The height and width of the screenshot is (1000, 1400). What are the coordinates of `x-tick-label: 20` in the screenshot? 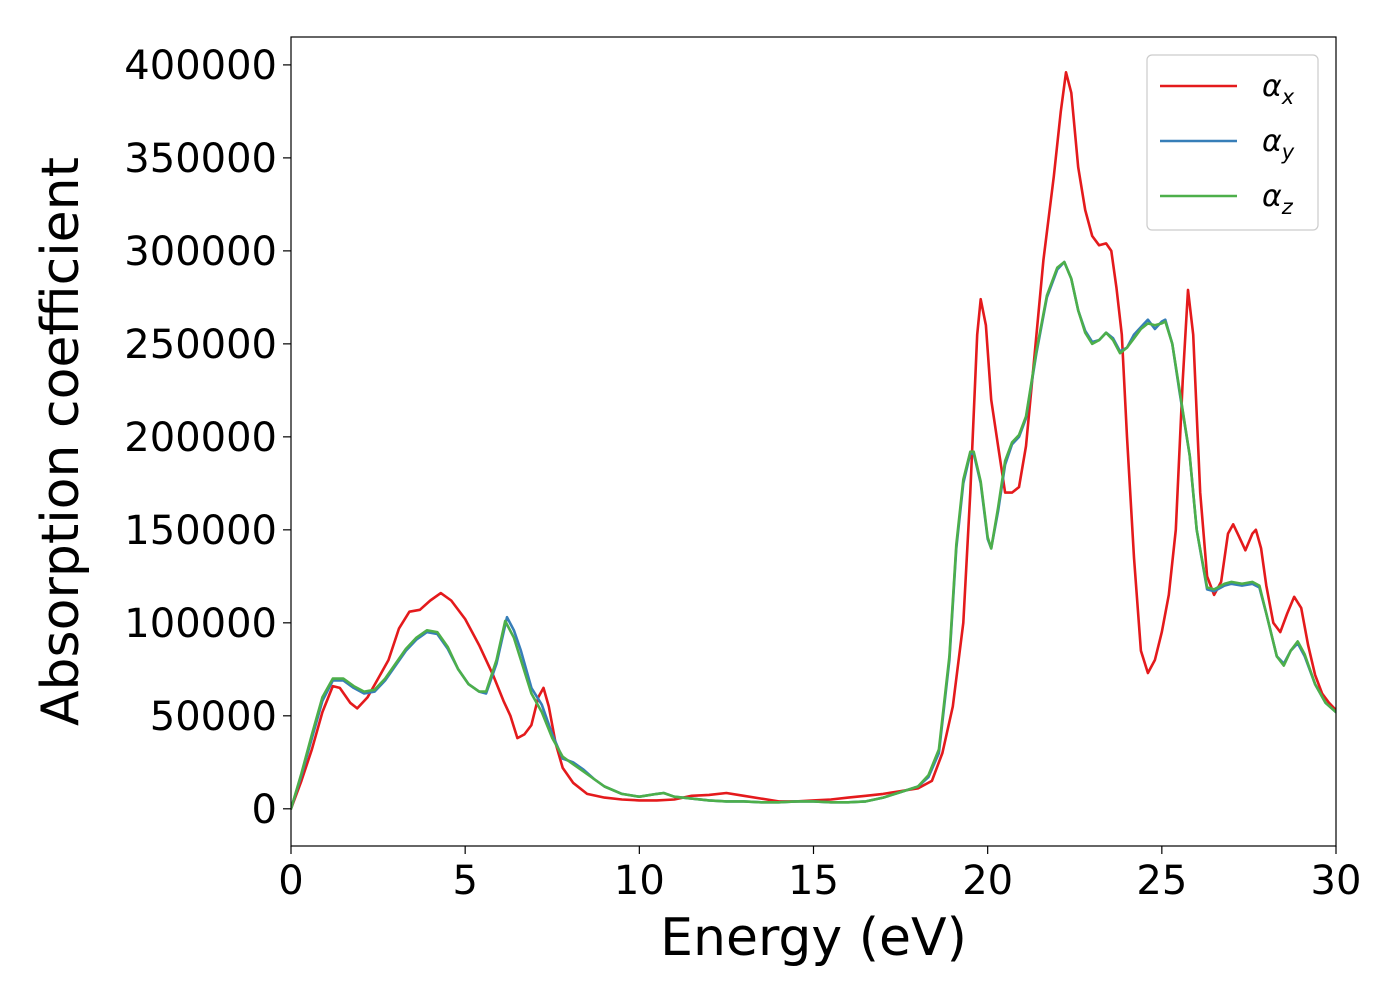 It's located at (987, 881).